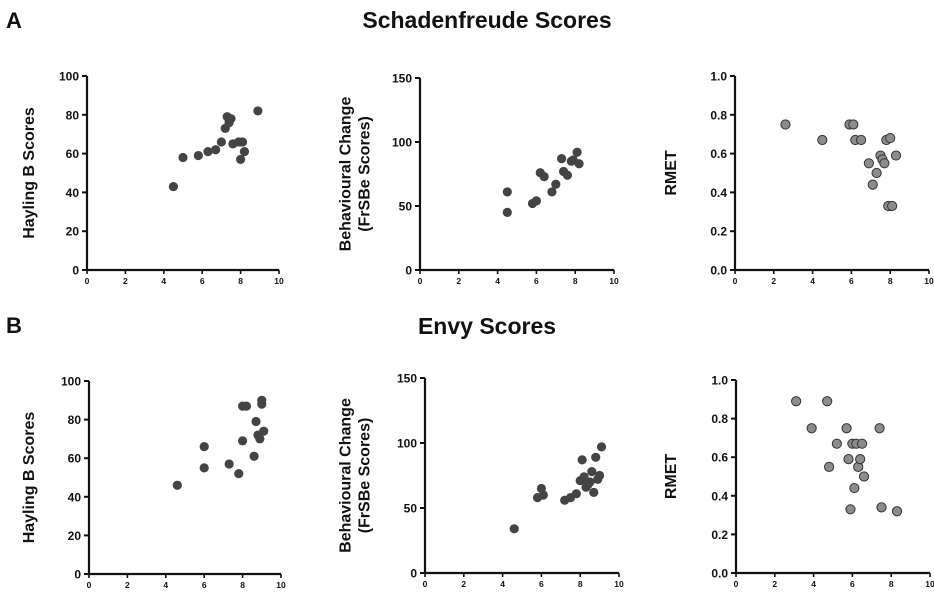  What do you see at coordinates (719, 419) in the screenshot?
I see `y-tick-label: 0.8` at bounding box center [719, 419].